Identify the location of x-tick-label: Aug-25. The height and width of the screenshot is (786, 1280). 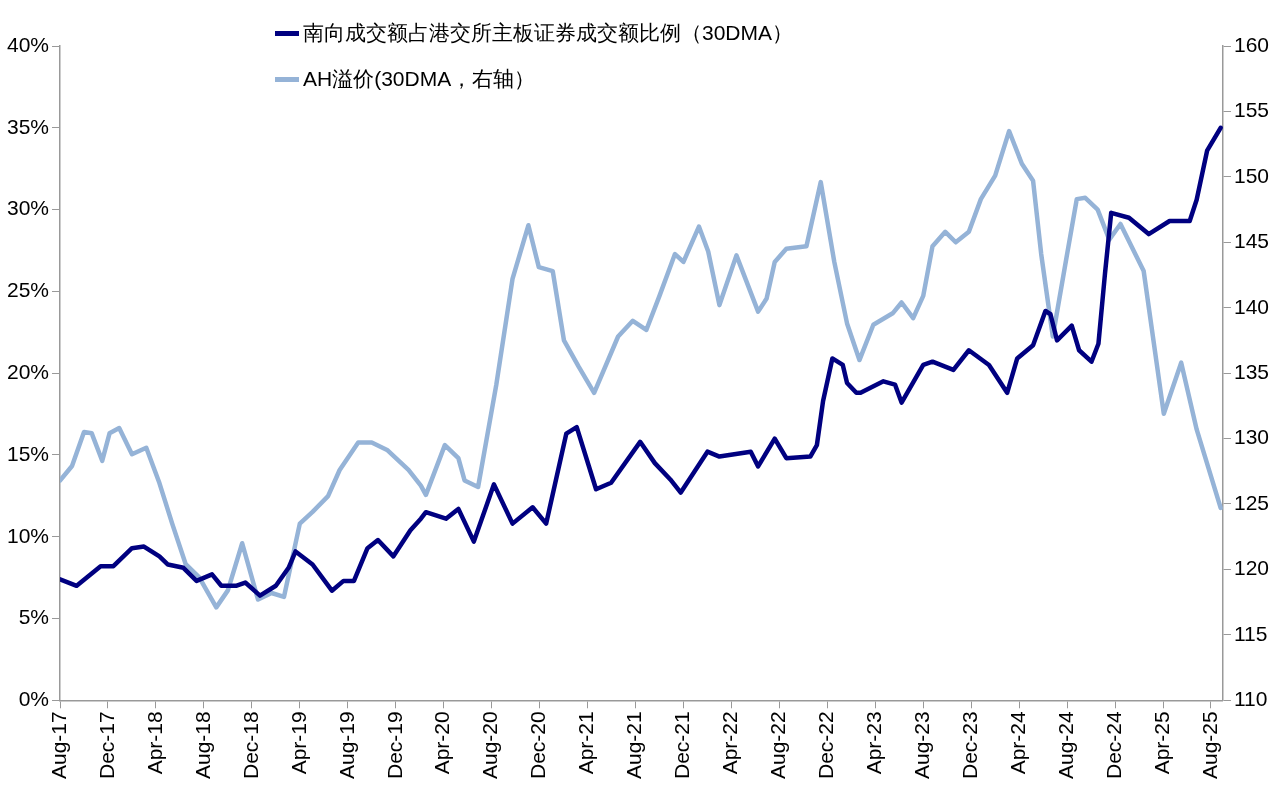
(1209, 745).